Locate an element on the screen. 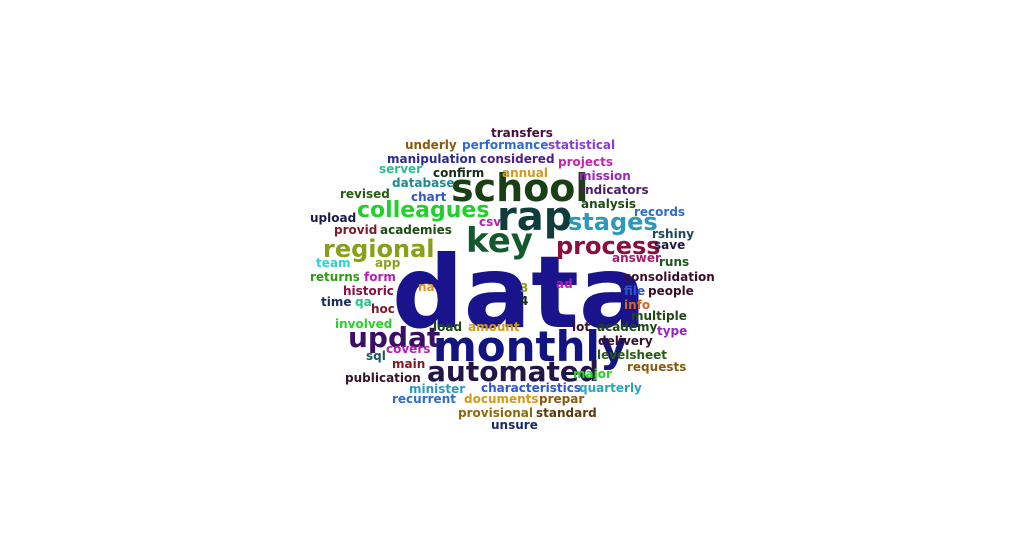 This screenshot has width=1018, height=559. word-annual: annual is located at coordinates (525, 173).